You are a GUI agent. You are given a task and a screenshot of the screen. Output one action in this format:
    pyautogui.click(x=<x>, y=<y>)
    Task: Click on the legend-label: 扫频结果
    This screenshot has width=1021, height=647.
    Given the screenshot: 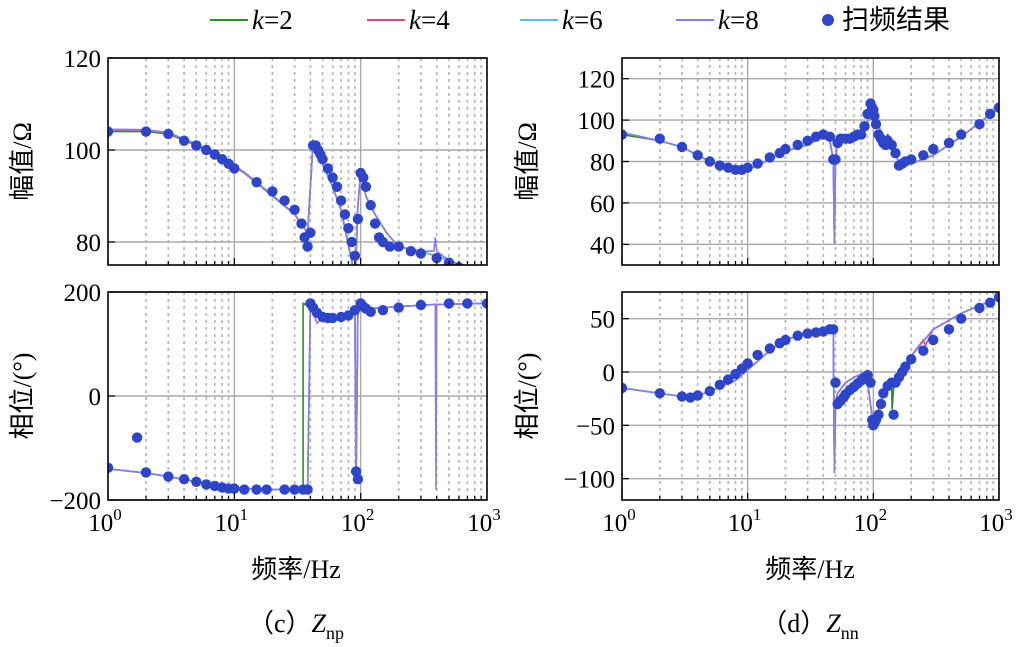 What is the action you would take?
    pyautogui.click(x=896, y=20)
    